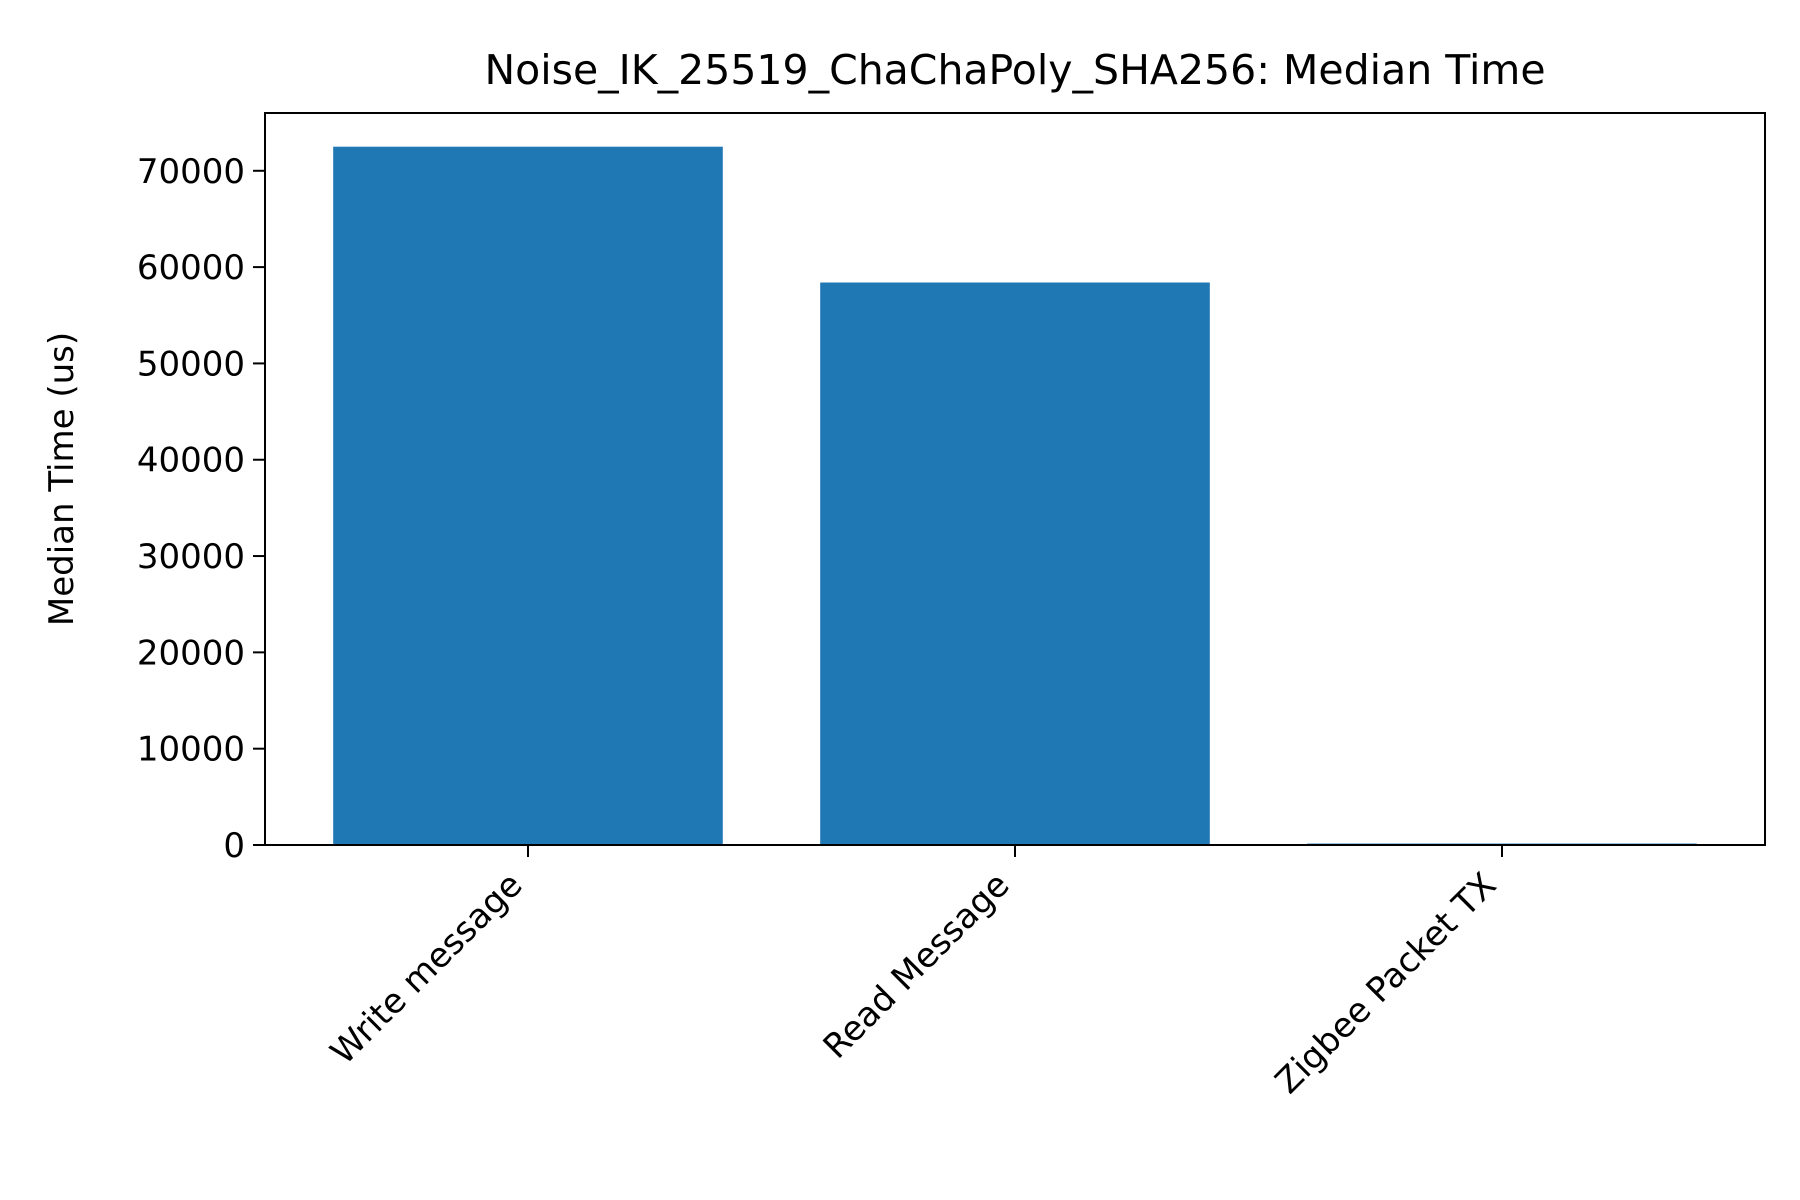 The height and width of the screenshot is (1200, 1800). I want to click on bar-read-message, so click(1015, 564).